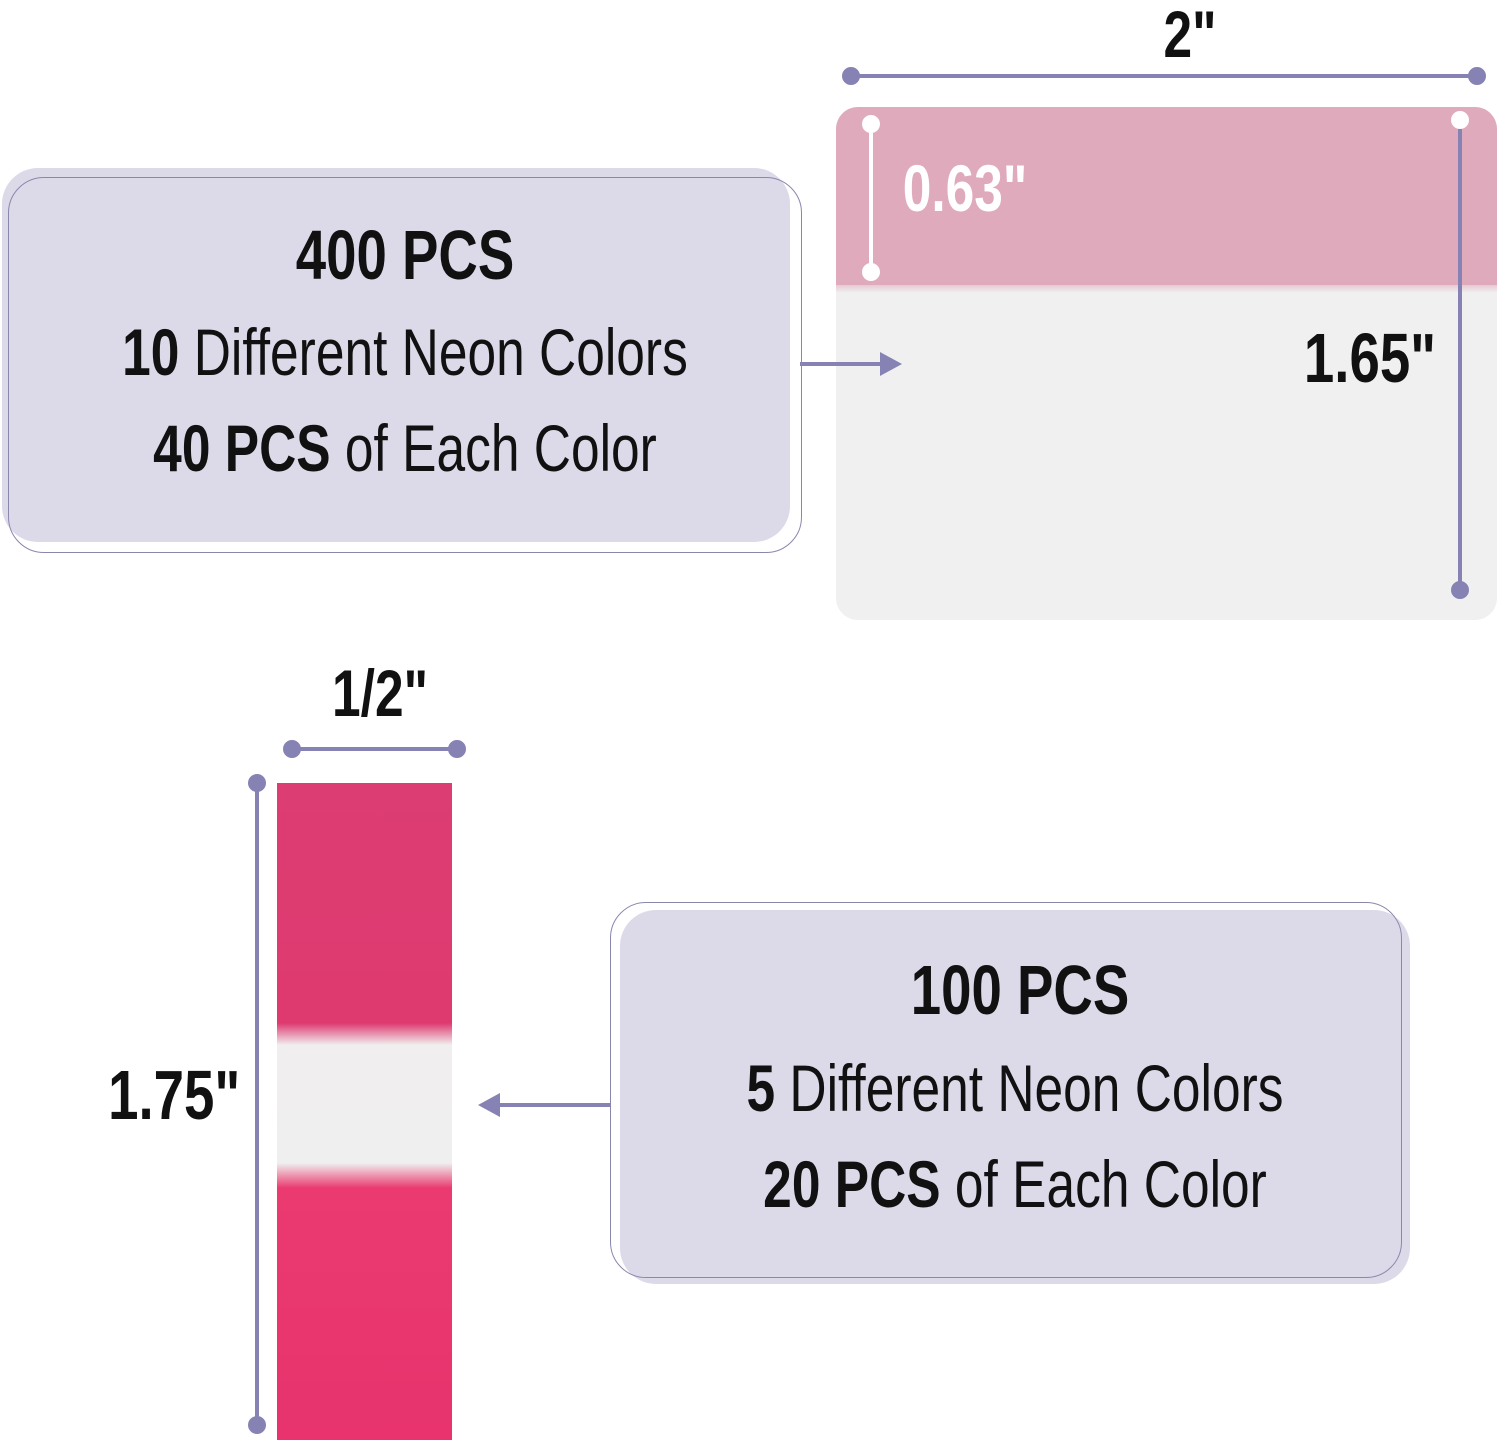  I want to click on large-colors-line: 10 Different Neon Colors, so click(405, 352).